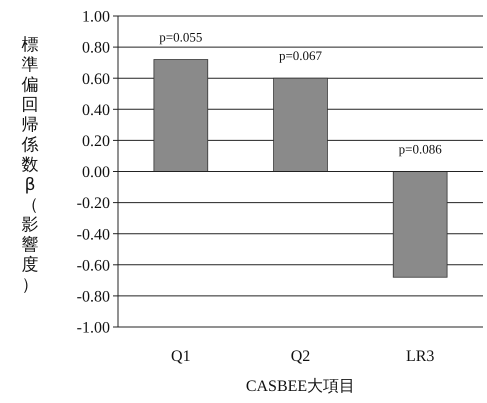 This screenshot has width=487, height=403. What do you see at coordinates (301, 386) in the screenshot?
I see `x-axis-title: CASBEE大項目` at bounding box center [301, 386].